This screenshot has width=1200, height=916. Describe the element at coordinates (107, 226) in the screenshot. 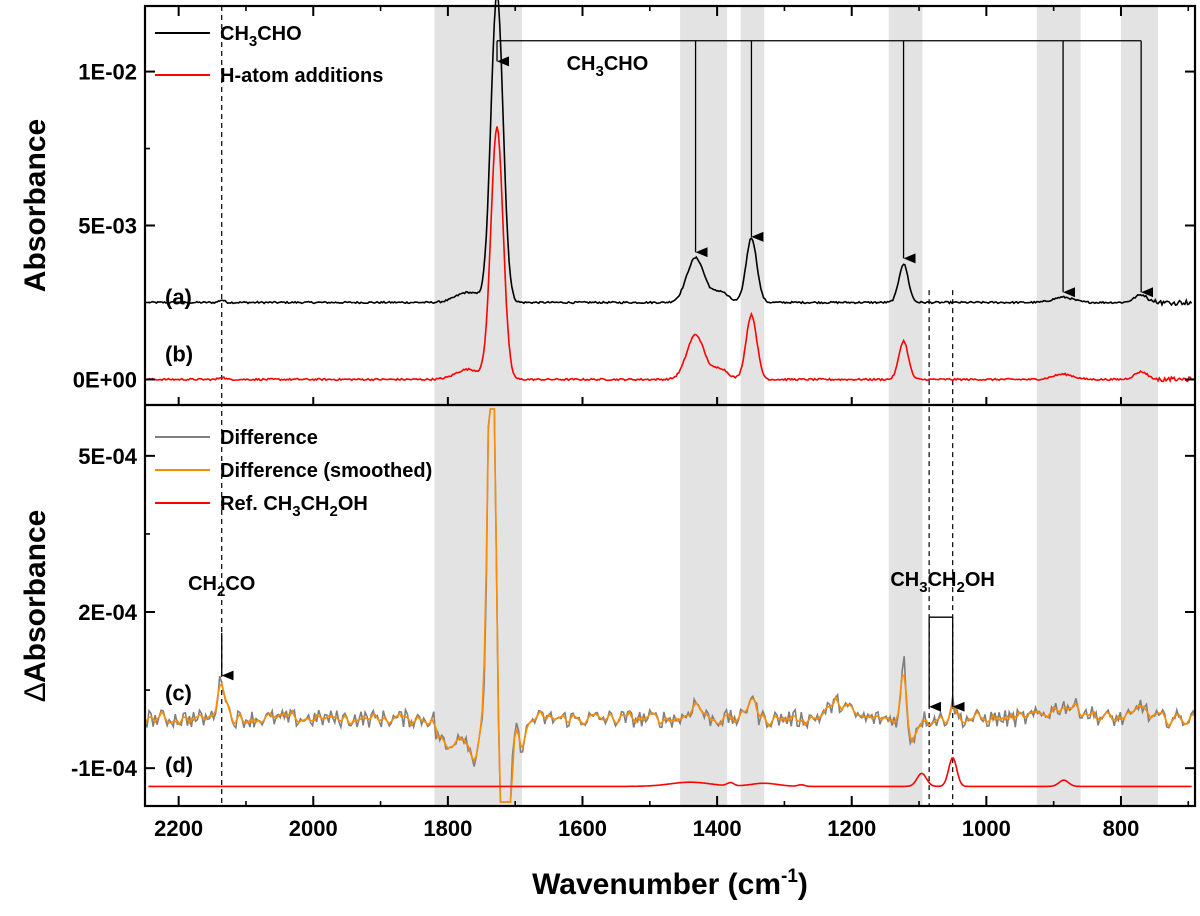

I see `top-y-tick-label: 5E-03` at that location.